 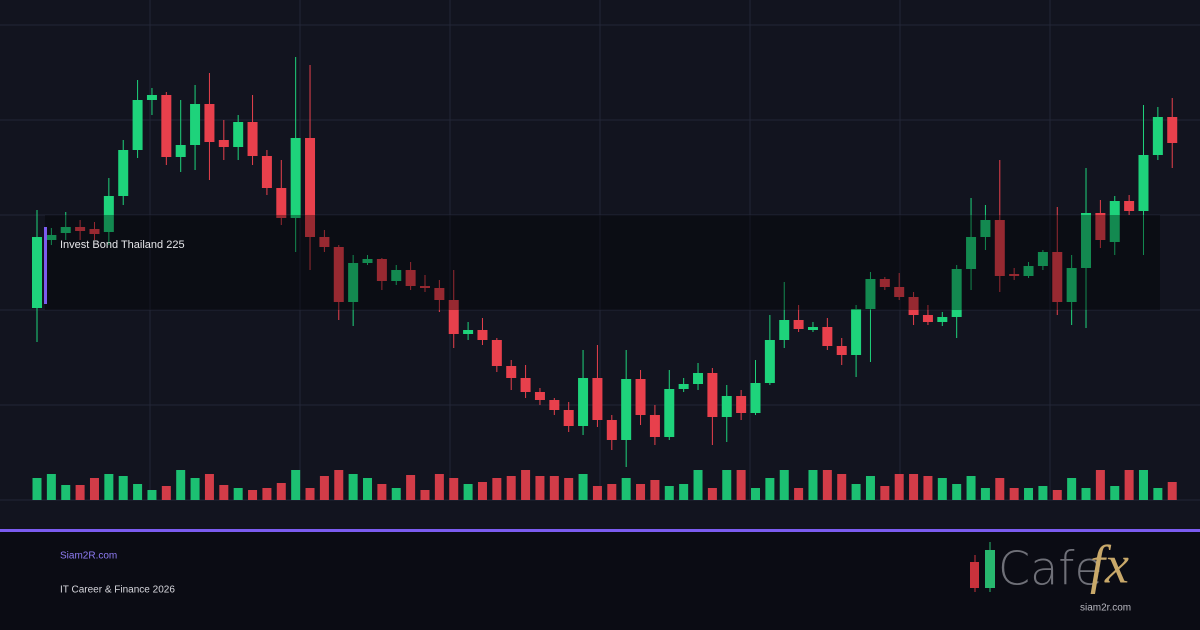 I want to click on highlight-band, so click(x=602, y=262).